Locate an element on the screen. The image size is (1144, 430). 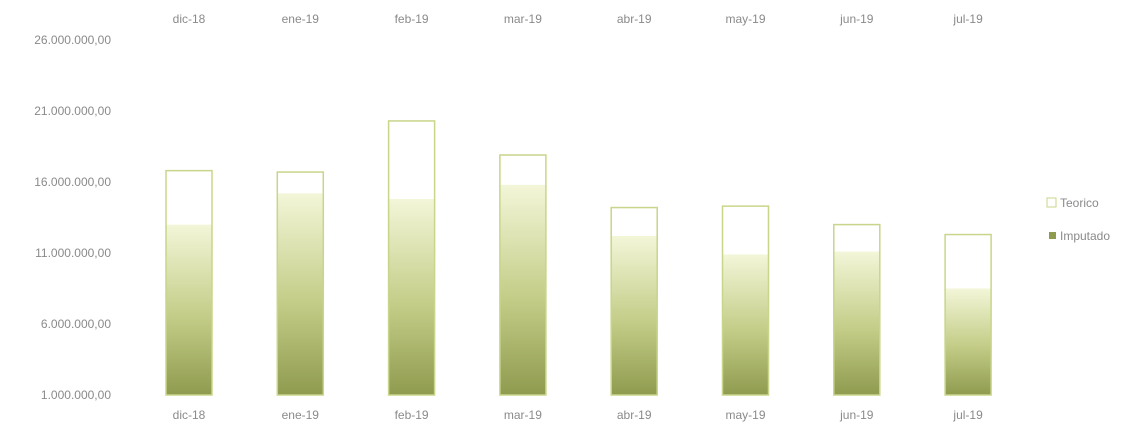
x-tick-label-top: jul-19 is located at coordinates (967, 19).